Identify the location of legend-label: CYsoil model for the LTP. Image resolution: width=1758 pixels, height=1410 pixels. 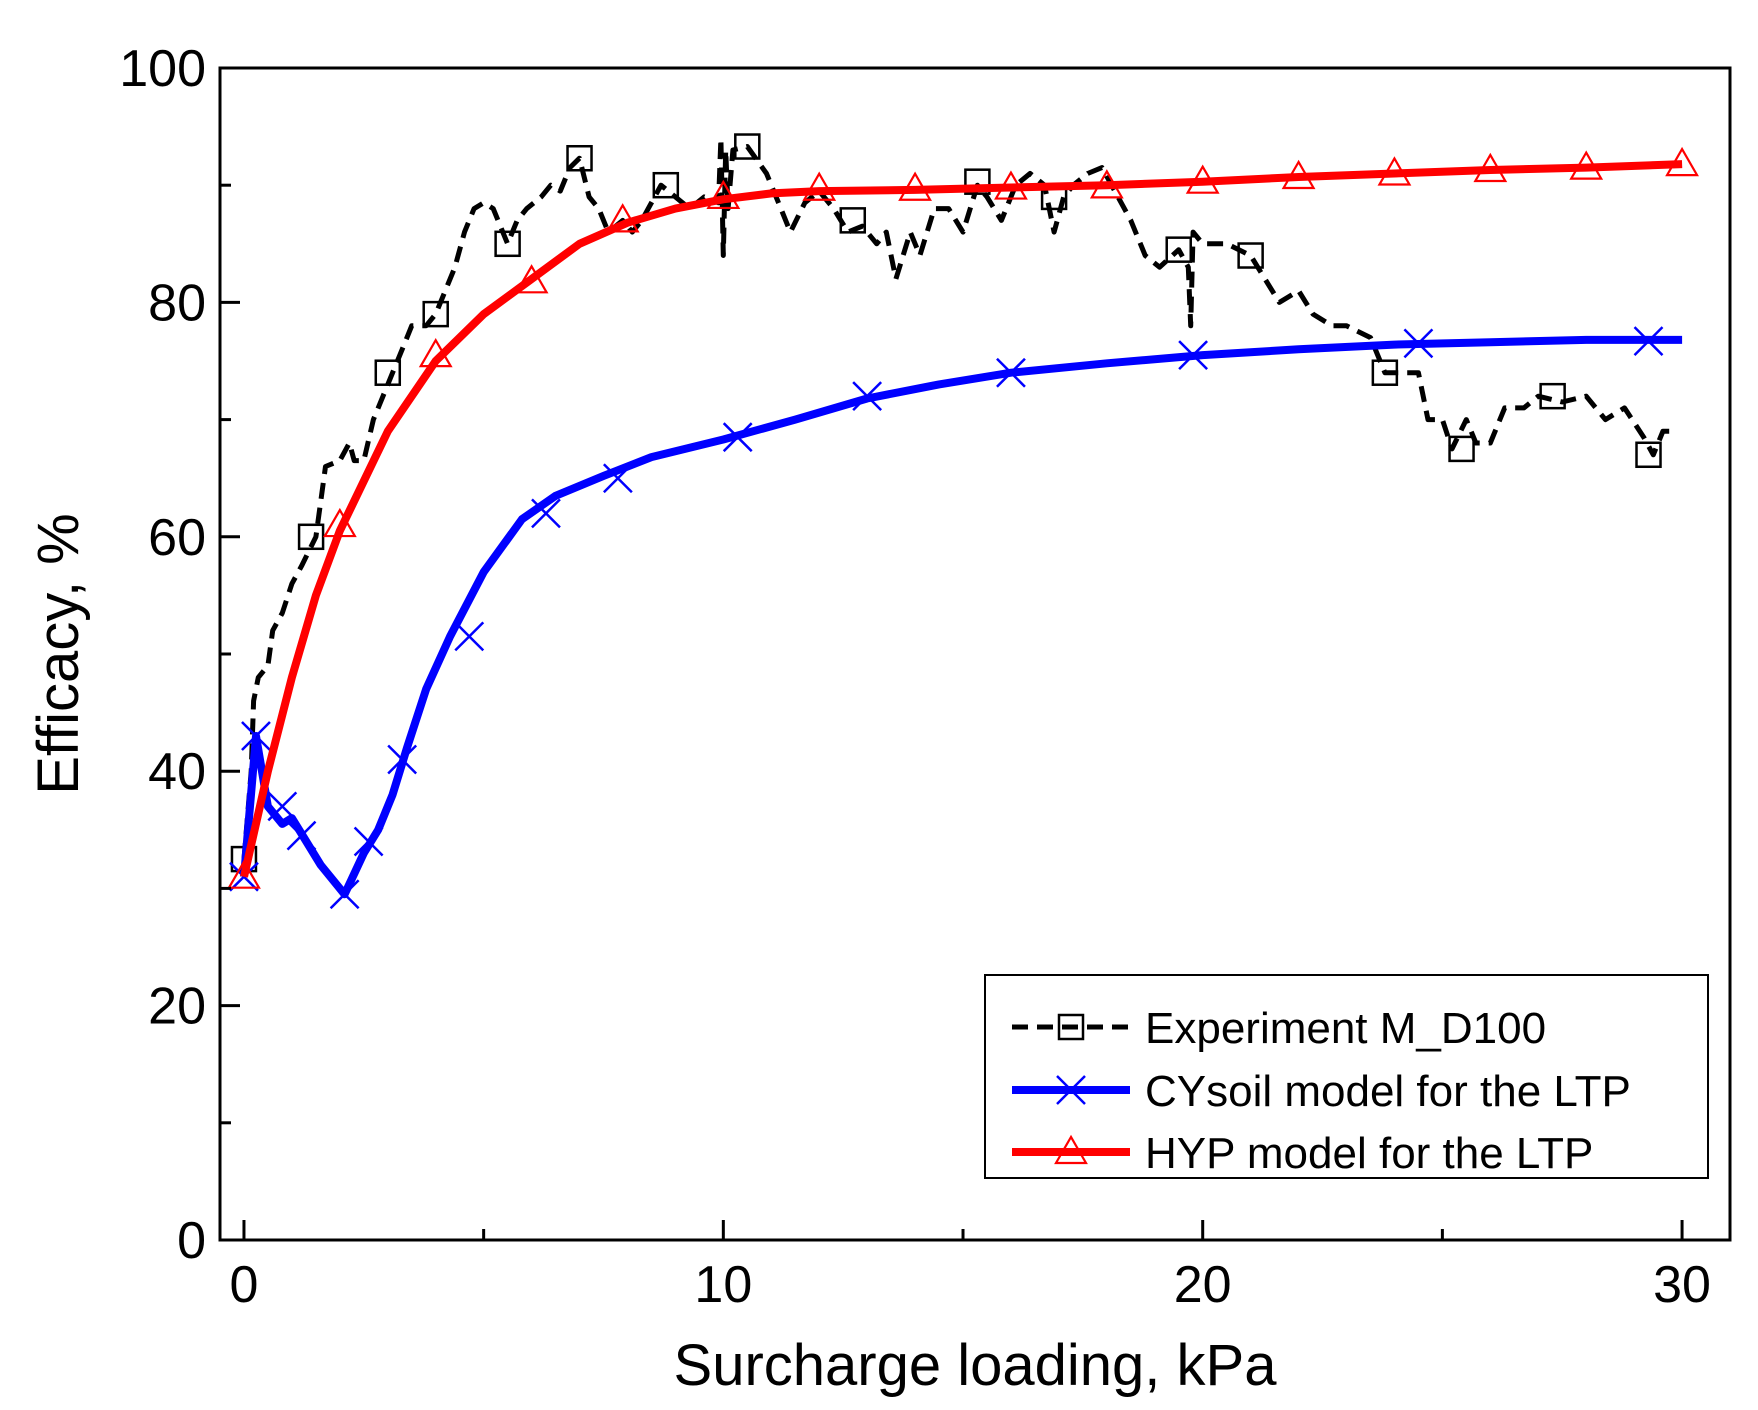
(1388, 1091).